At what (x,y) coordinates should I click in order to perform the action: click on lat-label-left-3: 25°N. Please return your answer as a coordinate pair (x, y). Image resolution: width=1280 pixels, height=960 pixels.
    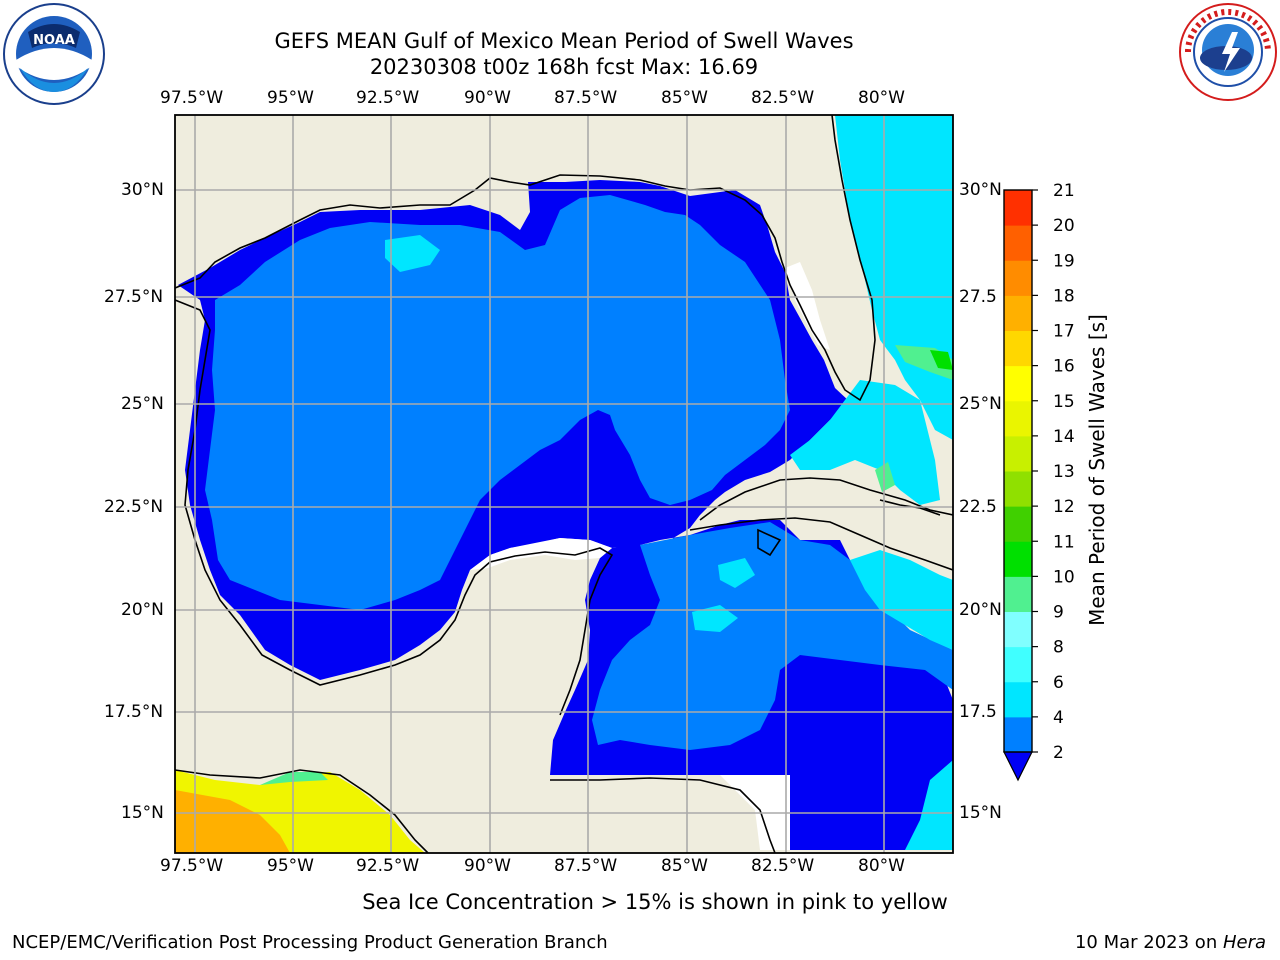
    Looking at the image, I should click on (142, 404).